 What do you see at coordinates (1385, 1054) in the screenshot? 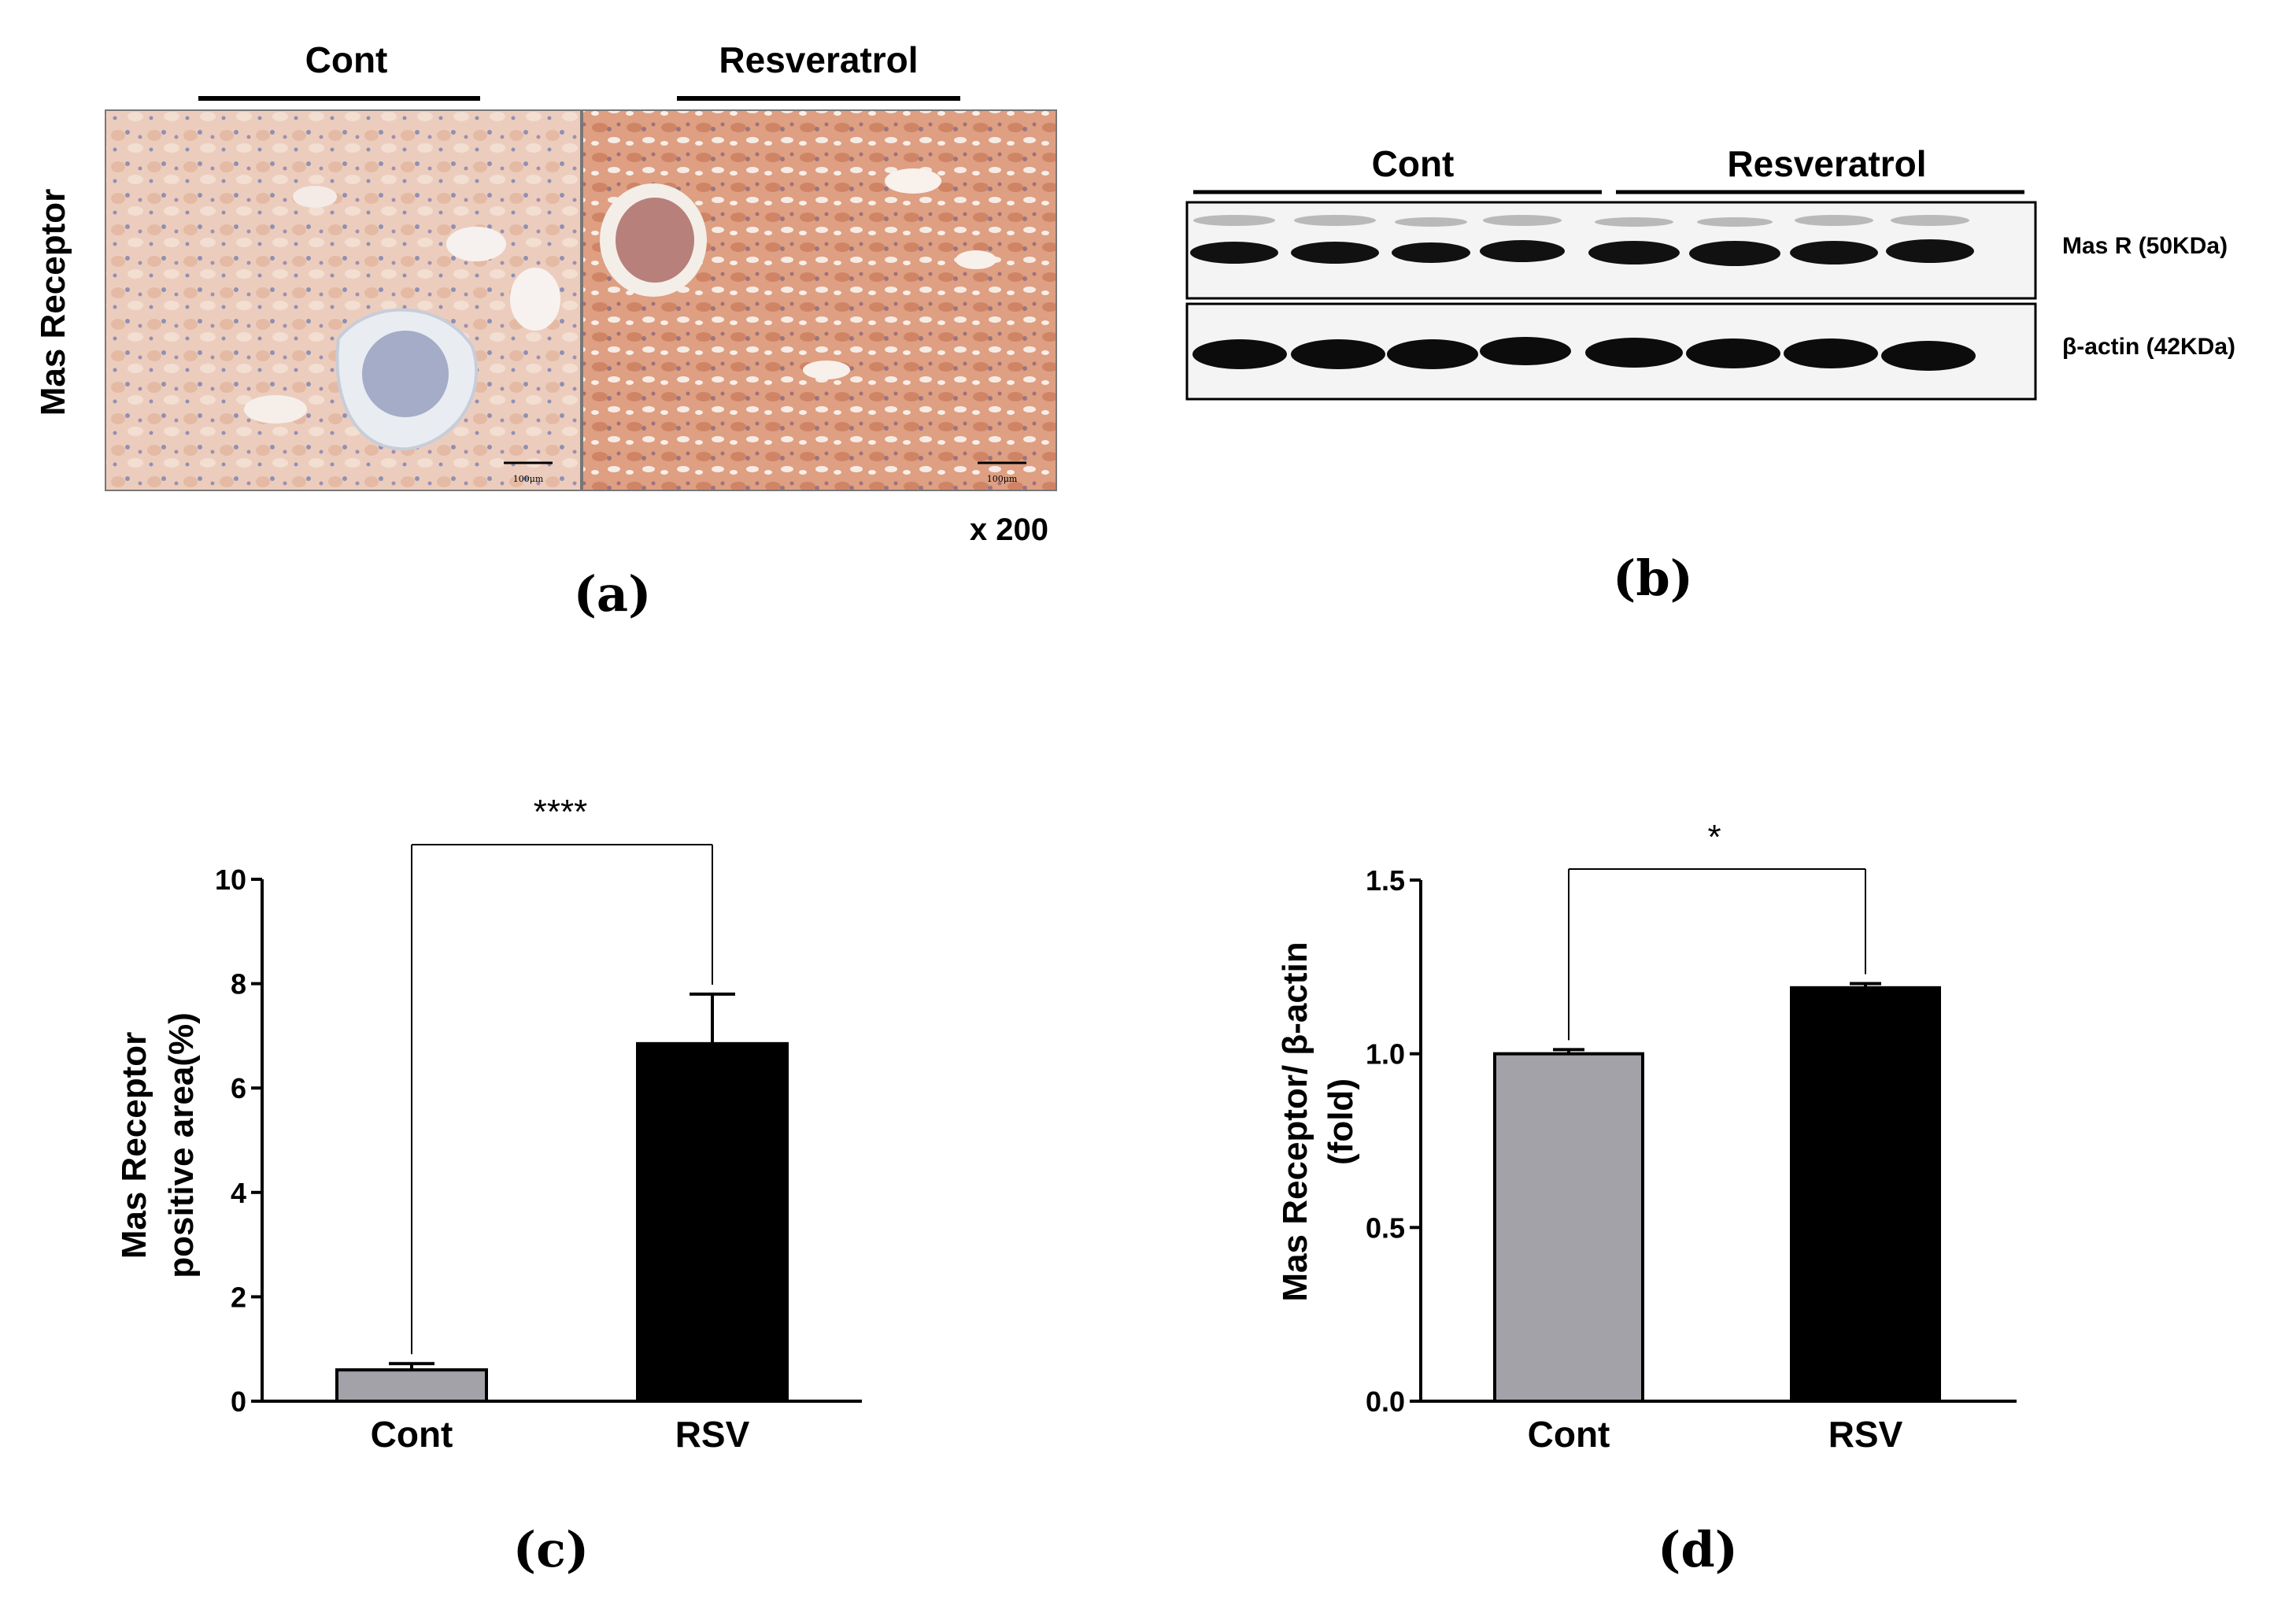
I see `y-tick-label: 1.0` at bounding box center [1385, 1054].